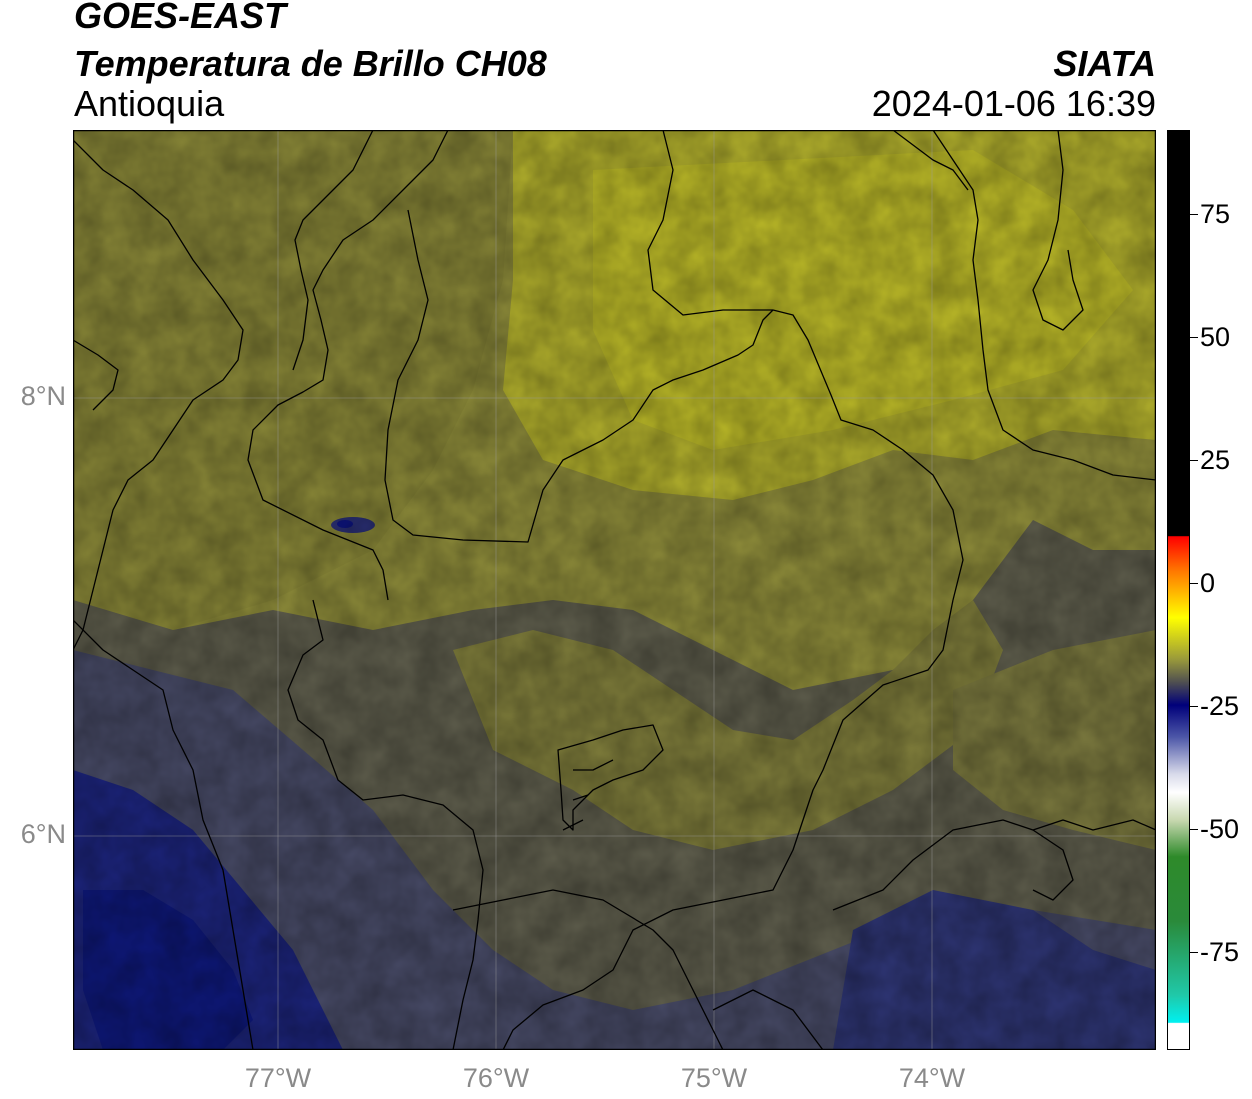 Image resolution: width=1252 pixels, height=1099 pixels. What do you see at coordinates (496, 1078) in the screenshot?
I see `lon-label-76w: 76°W` at bounding box center [496, 1078].